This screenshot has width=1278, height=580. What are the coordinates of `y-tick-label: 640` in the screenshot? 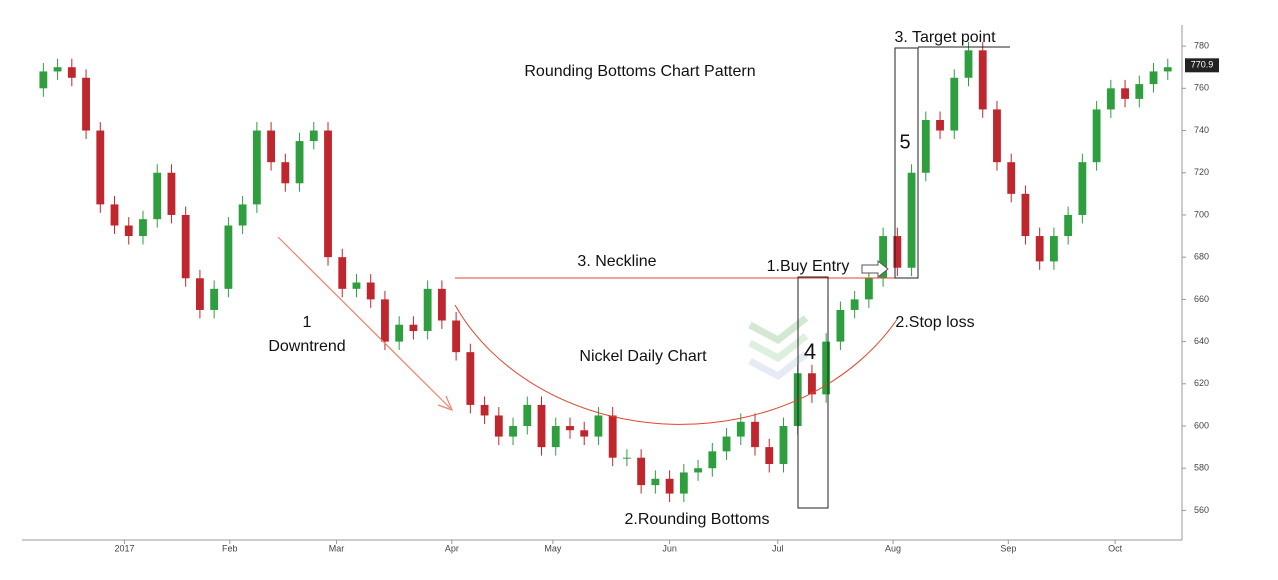 It's located at (1201, 341).